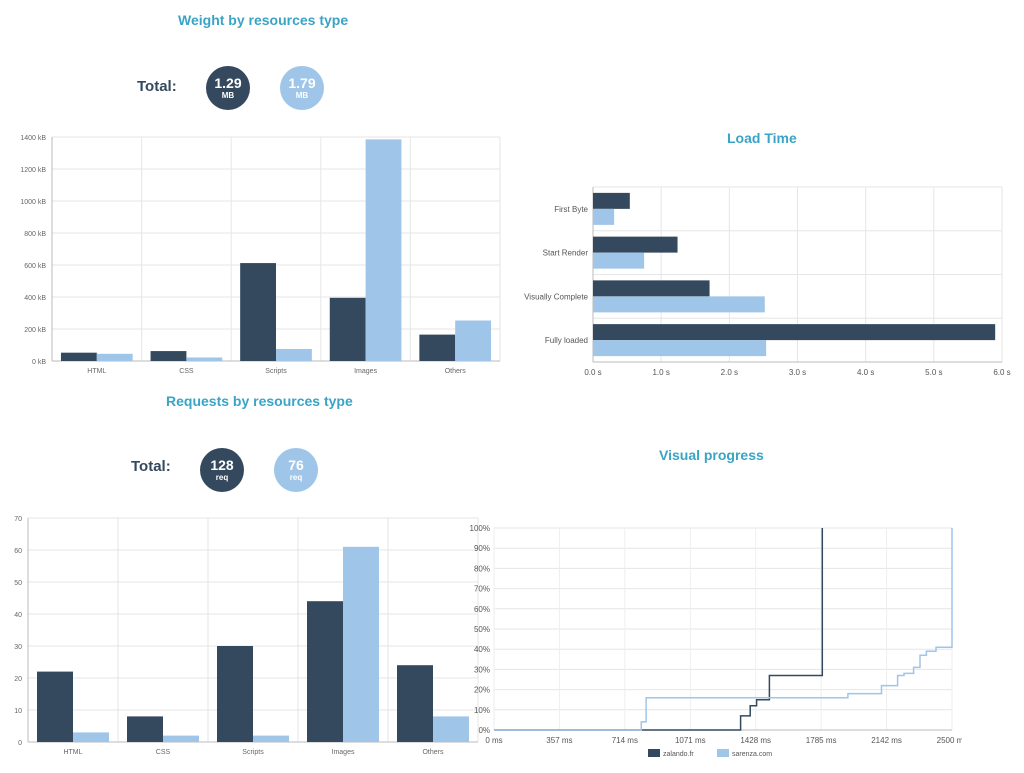 This screenshot has height=773, width=1024. I want to click on weight-title: Weight by resources type, so click(263, 20).